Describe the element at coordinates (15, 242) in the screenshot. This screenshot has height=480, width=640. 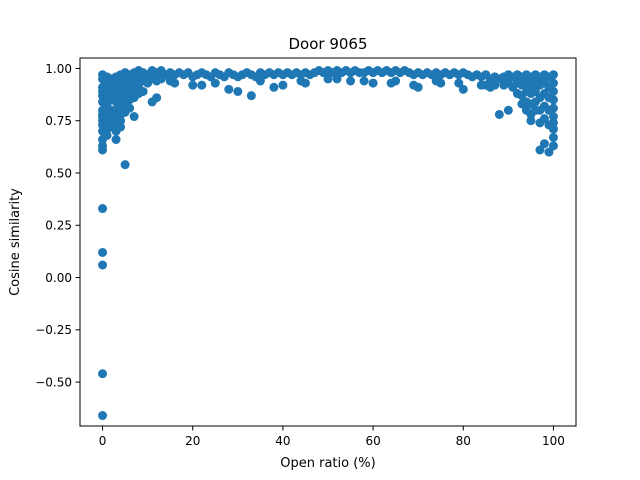
I see `y-axis-label: Cosine similarity` at that location.